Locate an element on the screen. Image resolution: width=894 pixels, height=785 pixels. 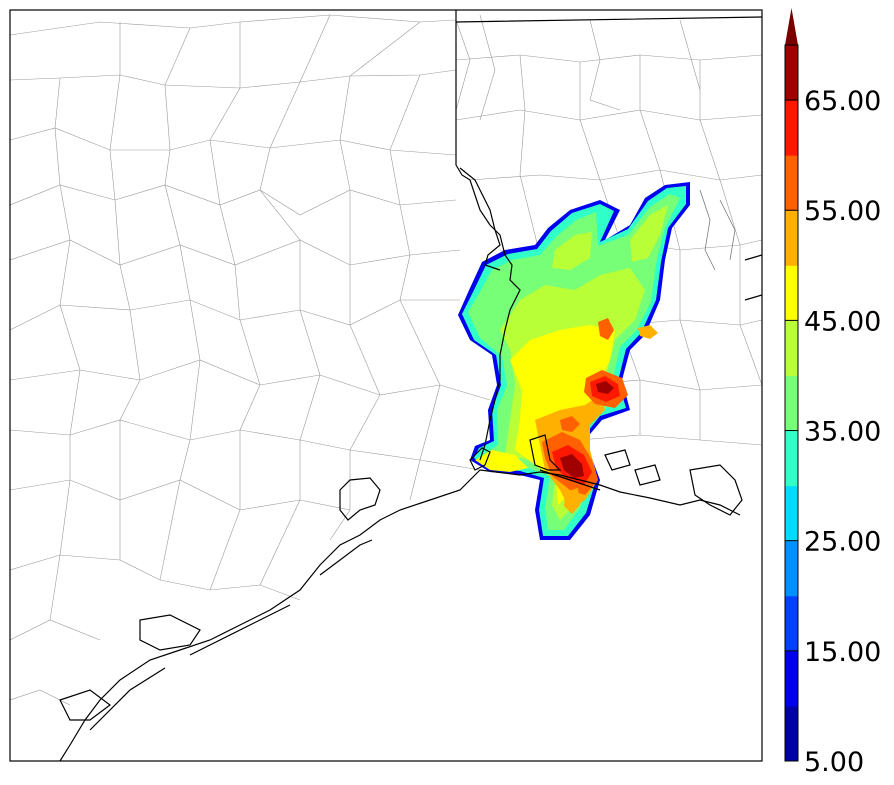
reflectivity-40dbz-north is located at coordinates (572, 251).